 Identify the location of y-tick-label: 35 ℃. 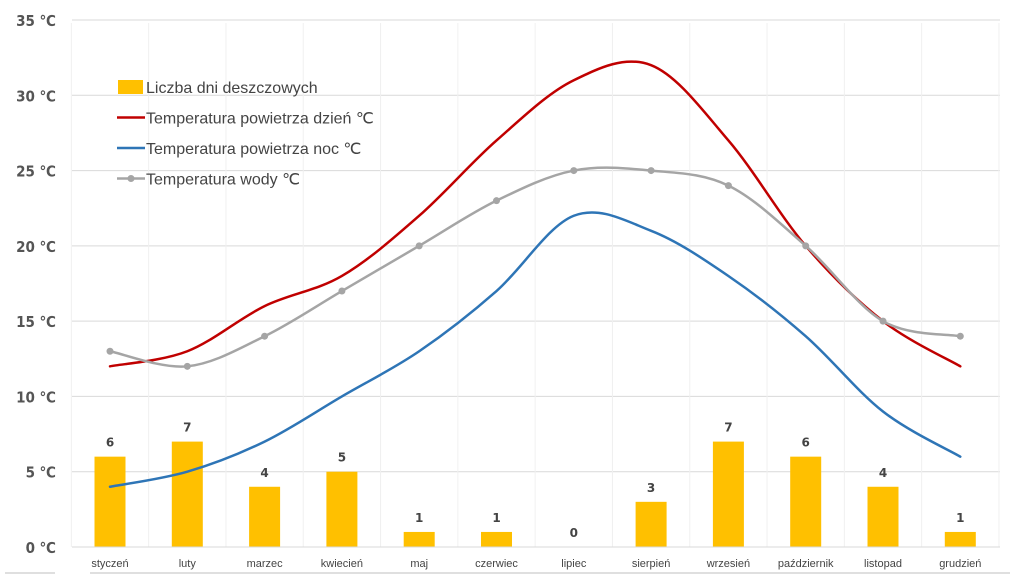
(36, 21).